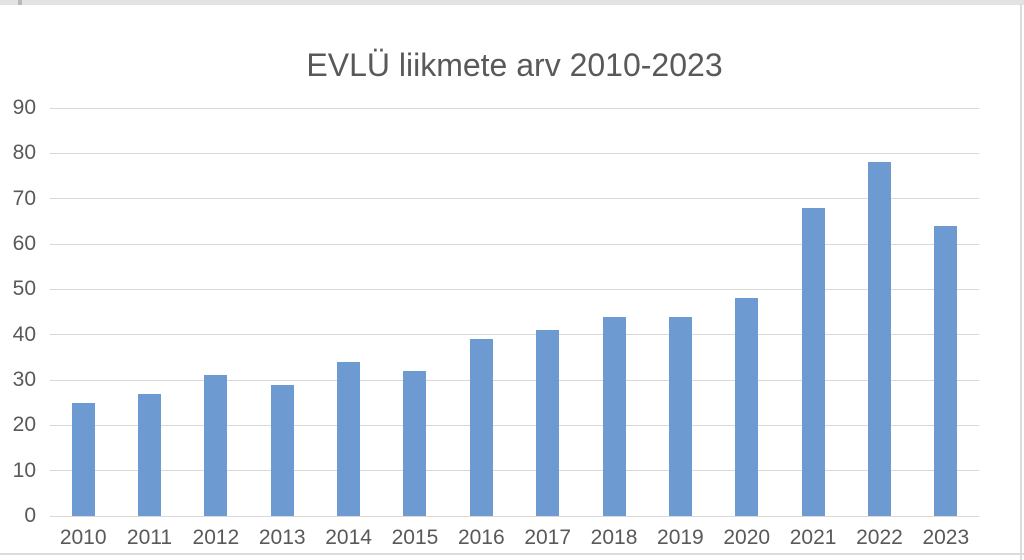 Image resolution: width=1024 pixels, height=560 pixels. I want to click on x-axis-tick-label: 2012, so click(216, 537).